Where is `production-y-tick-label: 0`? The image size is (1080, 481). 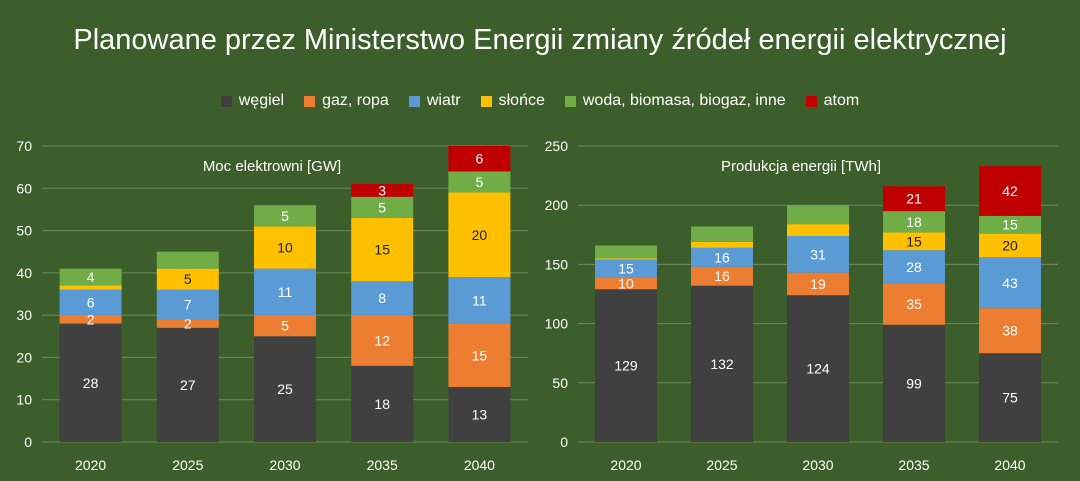 production-y-tick-label: 0 is located at coordinates (564, 442).